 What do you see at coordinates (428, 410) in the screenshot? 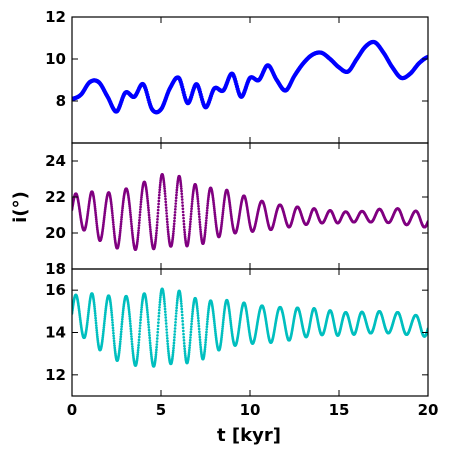
I see `x-tick-label: 20` at bounding box center [428, 410].